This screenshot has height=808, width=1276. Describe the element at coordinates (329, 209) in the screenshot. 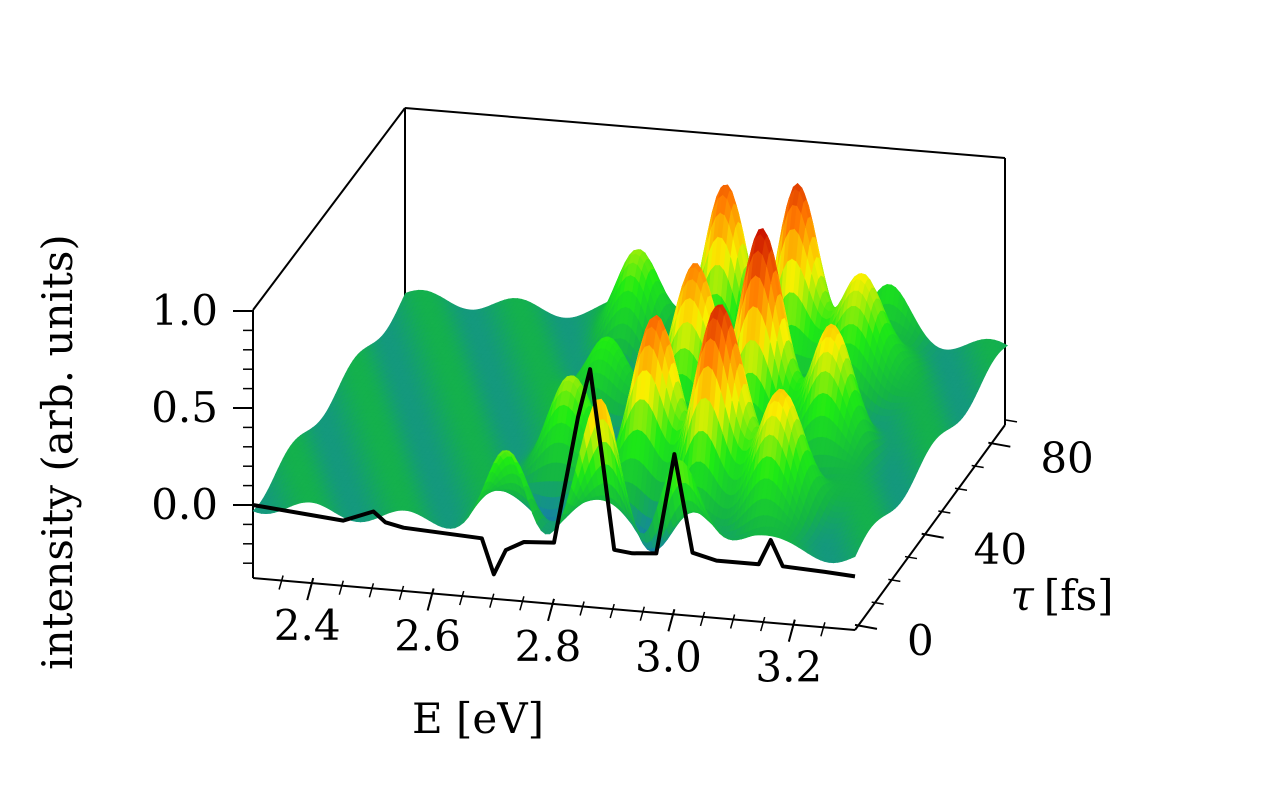

I see `box-edge-top-left` at that location.